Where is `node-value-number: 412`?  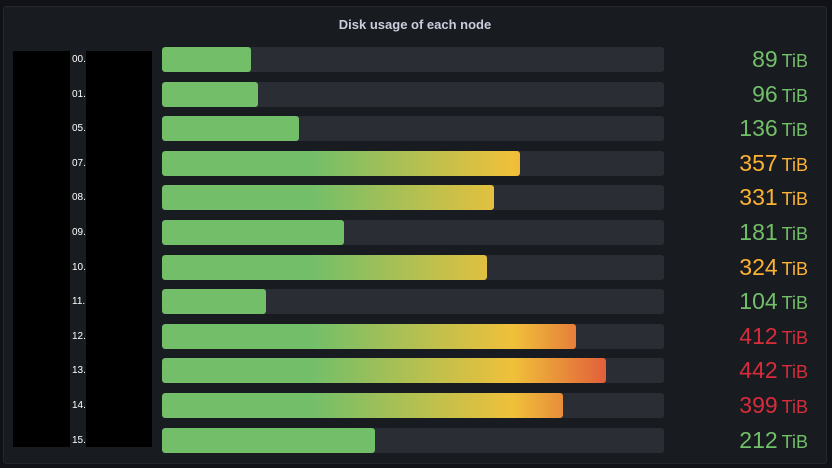
node-value-number: 412 is located at coordinates (758, 335).